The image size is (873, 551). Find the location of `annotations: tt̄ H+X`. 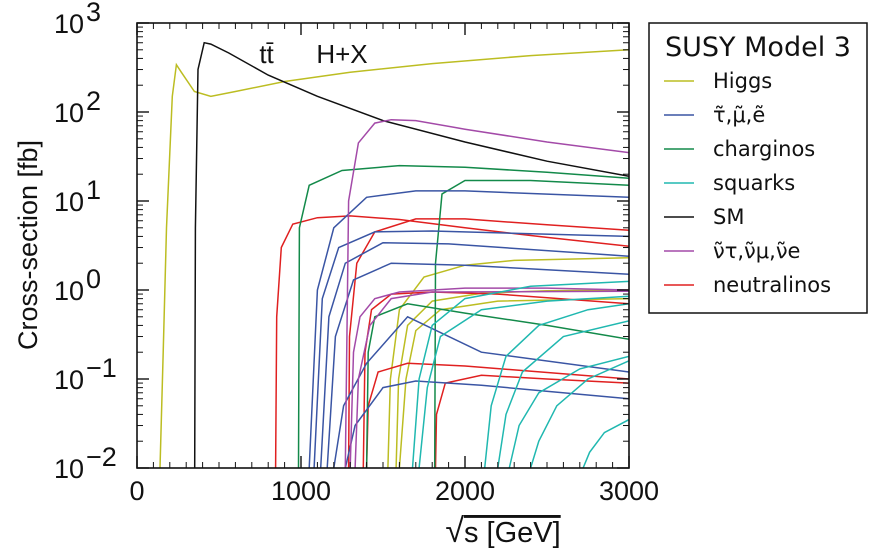

annotations: tt̄ H+X is located at coordinates (313, 54).